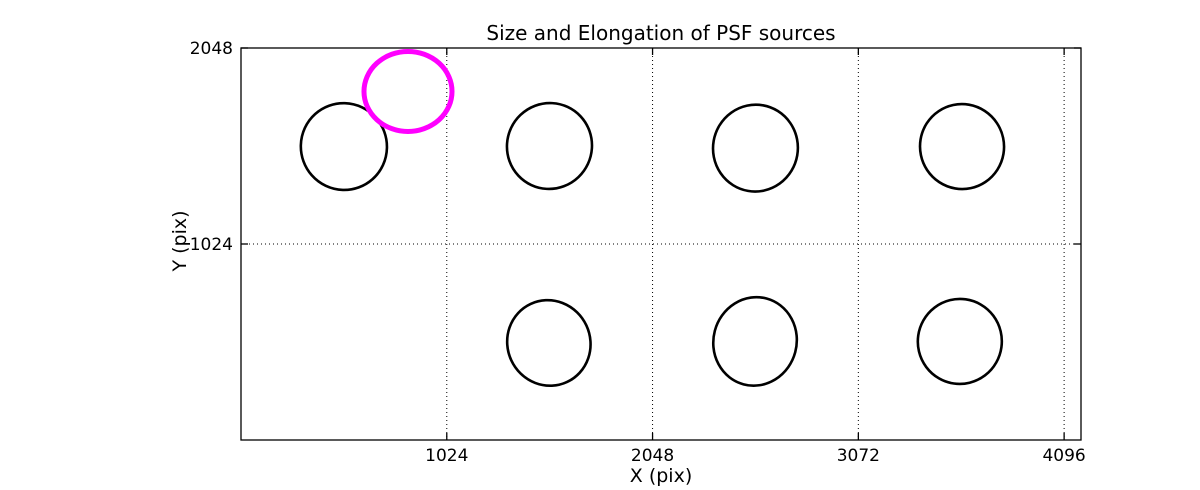  Describe the element at coordinates (652, 456) in the screenshot. I see `x-tick-label: 2048` at that location.